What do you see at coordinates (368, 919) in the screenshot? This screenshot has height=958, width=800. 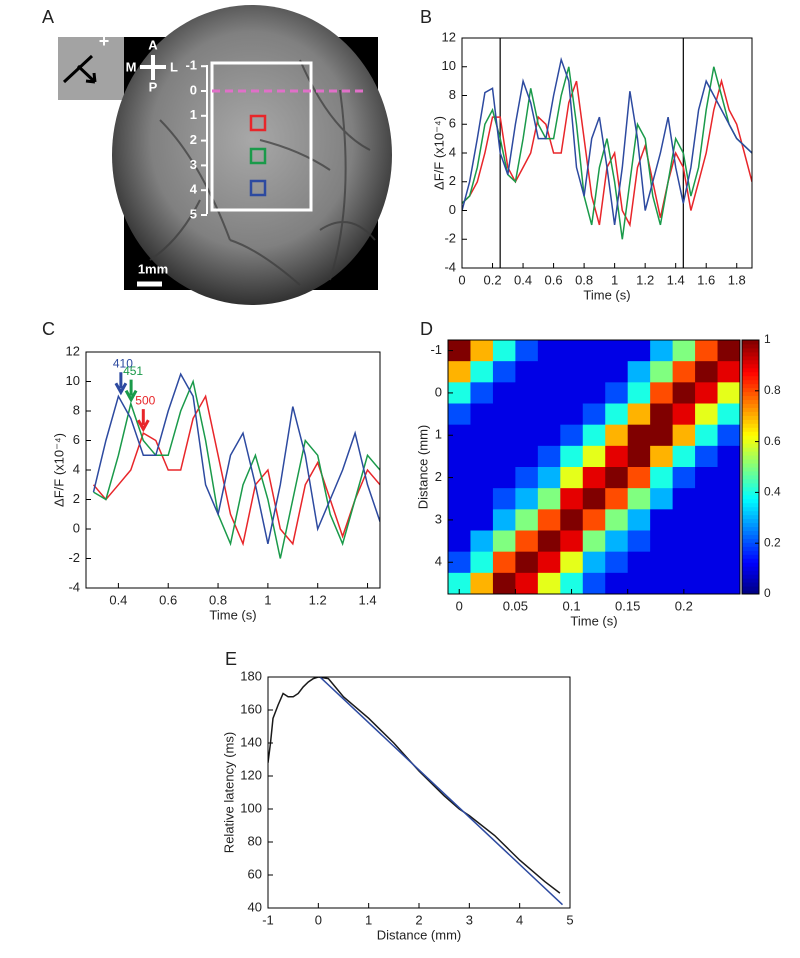 I see `x-tick-label: 1` at bounding box center [368, 919].